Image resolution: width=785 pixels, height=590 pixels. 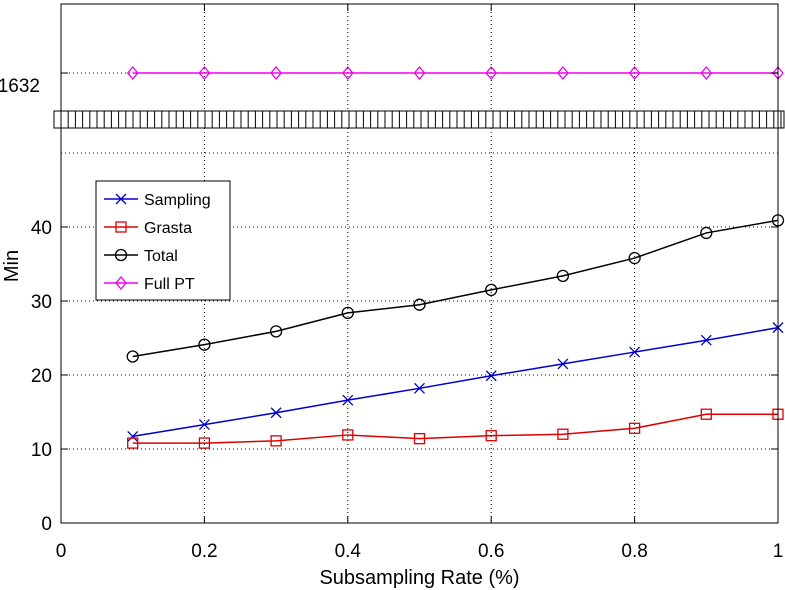 What do you see at coordinates (12, 266) in the screenshot?
I see `y-axis-title: Min` at bounding box center [12, 266].